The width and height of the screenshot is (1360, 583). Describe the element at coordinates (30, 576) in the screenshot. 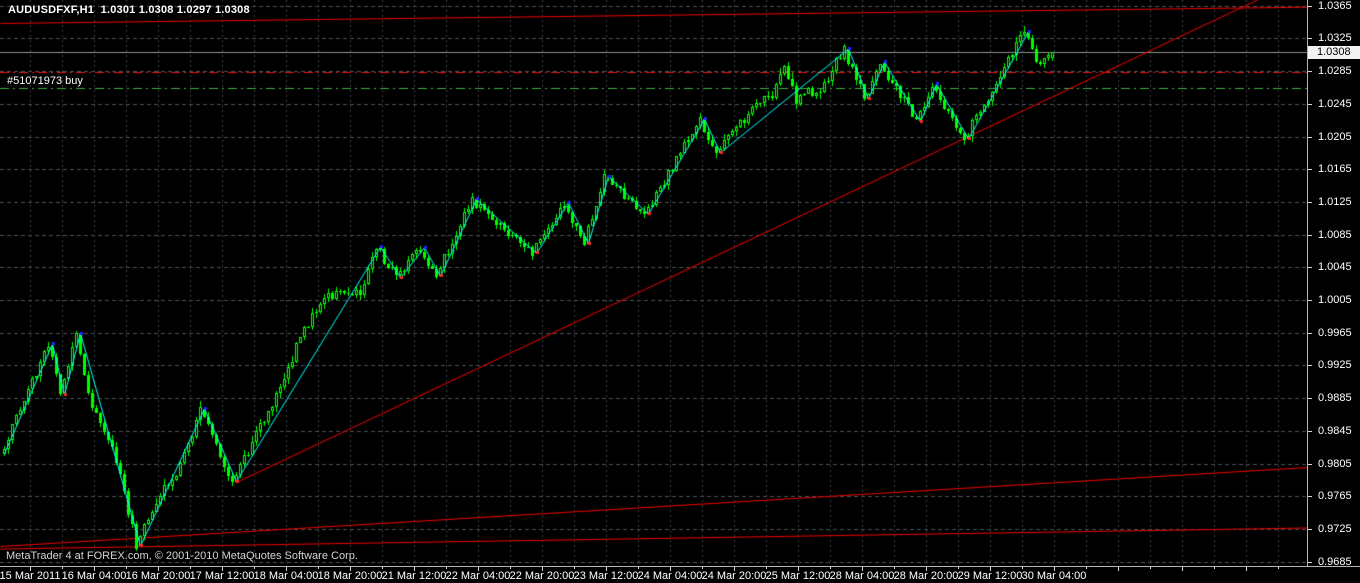

I see `time-axis-label: 15 Mar 2011` at that location.